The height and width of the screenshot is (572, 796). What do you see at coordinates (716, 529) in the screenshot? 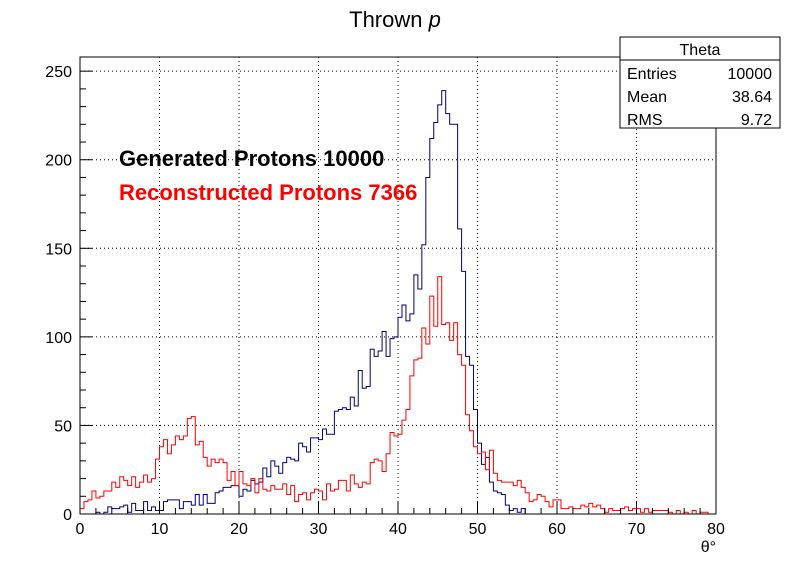
I see `x-tick-label: 80` at bounding box center [716, 529].